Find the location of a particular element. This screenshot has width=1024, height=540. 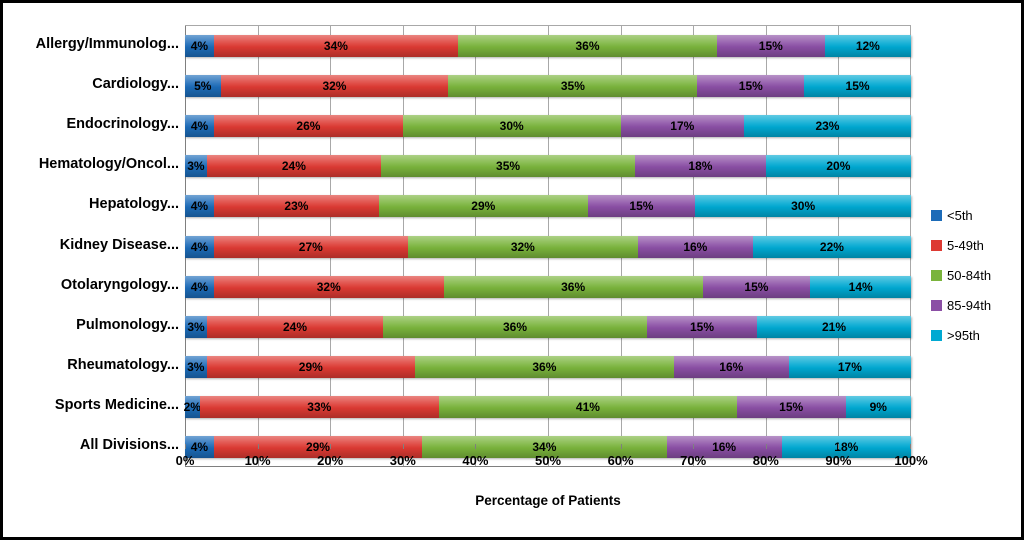

bar-value-label: 35% is located at coordinates (572, 86).